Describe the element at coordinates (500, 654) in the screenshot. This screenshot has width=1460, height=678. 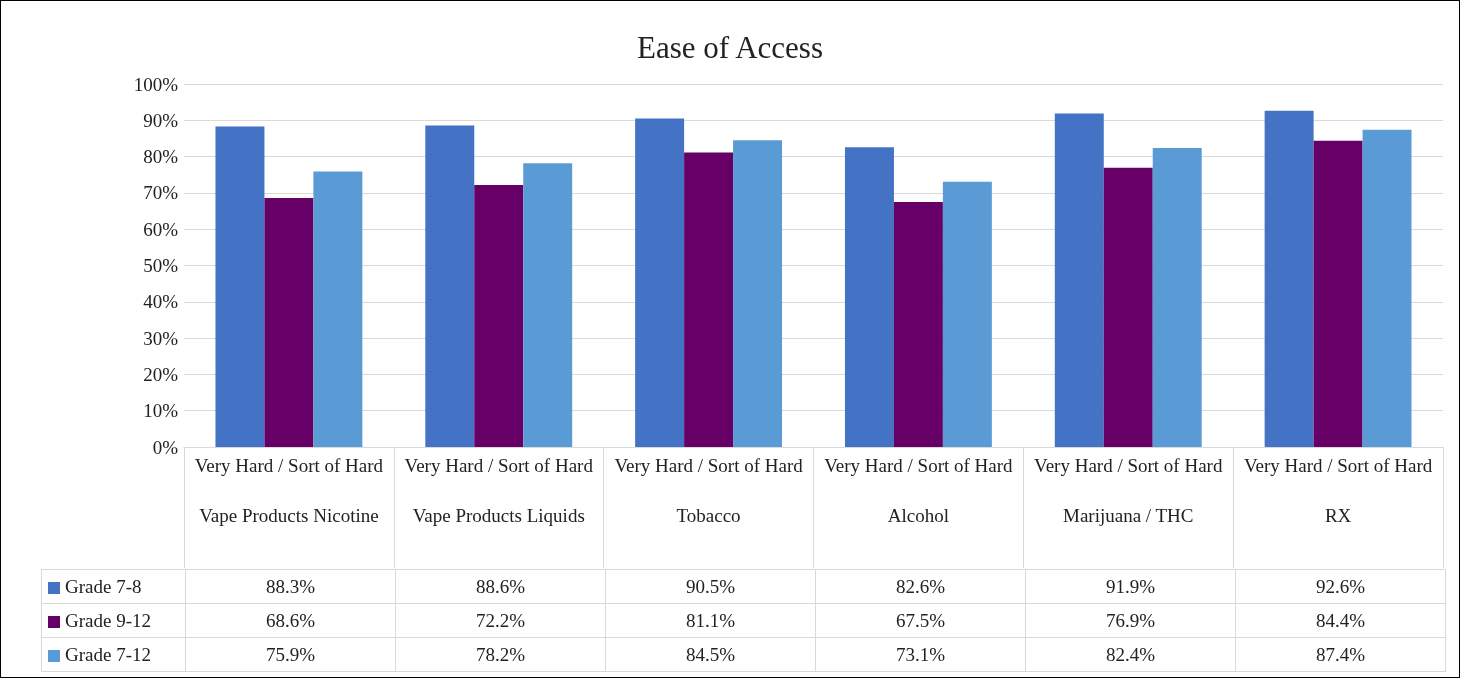
I see `data-label: 78.2%` at that location.